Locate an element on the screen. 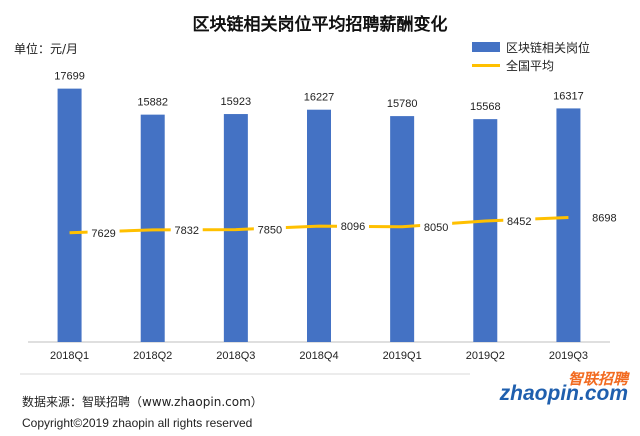  logo-cn-text: 智联招聘 is located at coordinates (597, 379).